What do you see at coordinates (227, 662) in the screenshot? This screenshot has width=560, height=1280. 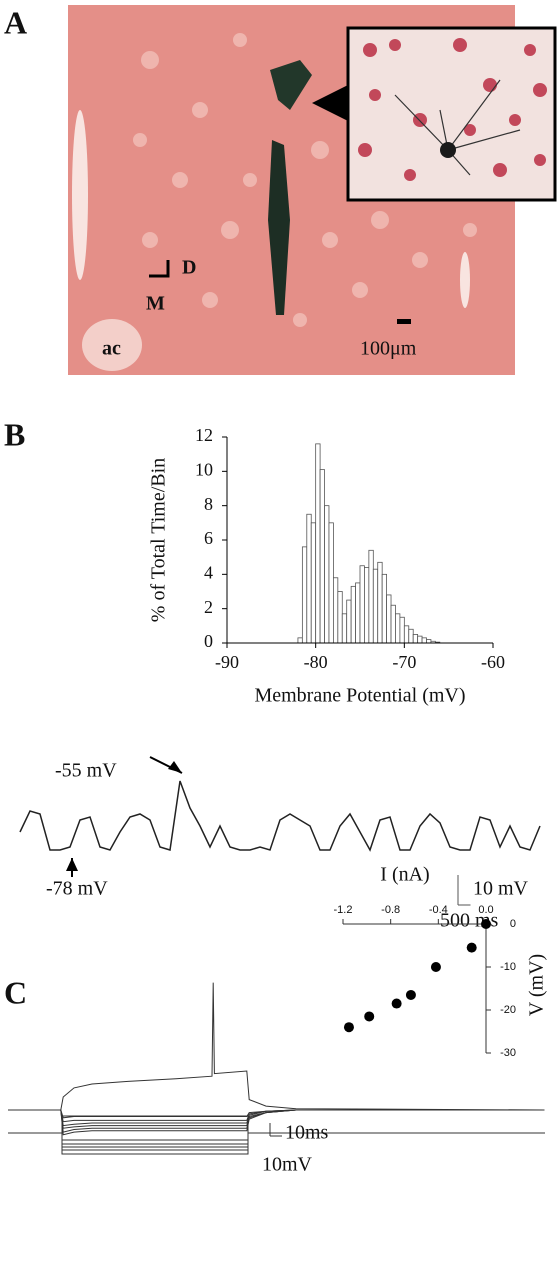 I see `x-tick-label: -90` at bounding box center [227, 662].